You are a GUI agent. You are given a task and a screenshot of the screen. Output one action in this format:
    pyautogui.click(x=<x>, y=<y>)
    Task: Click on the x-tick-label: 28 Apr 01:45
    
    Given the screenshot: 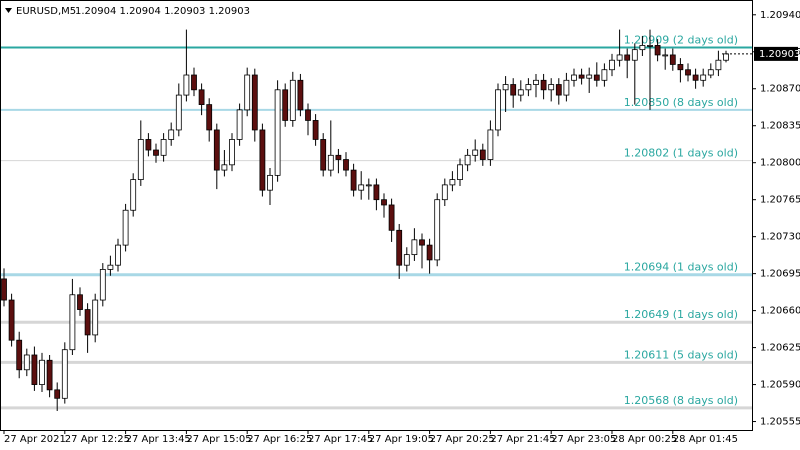 What is the action you would take?
    pyautogui.click(x=705, y=439)
    